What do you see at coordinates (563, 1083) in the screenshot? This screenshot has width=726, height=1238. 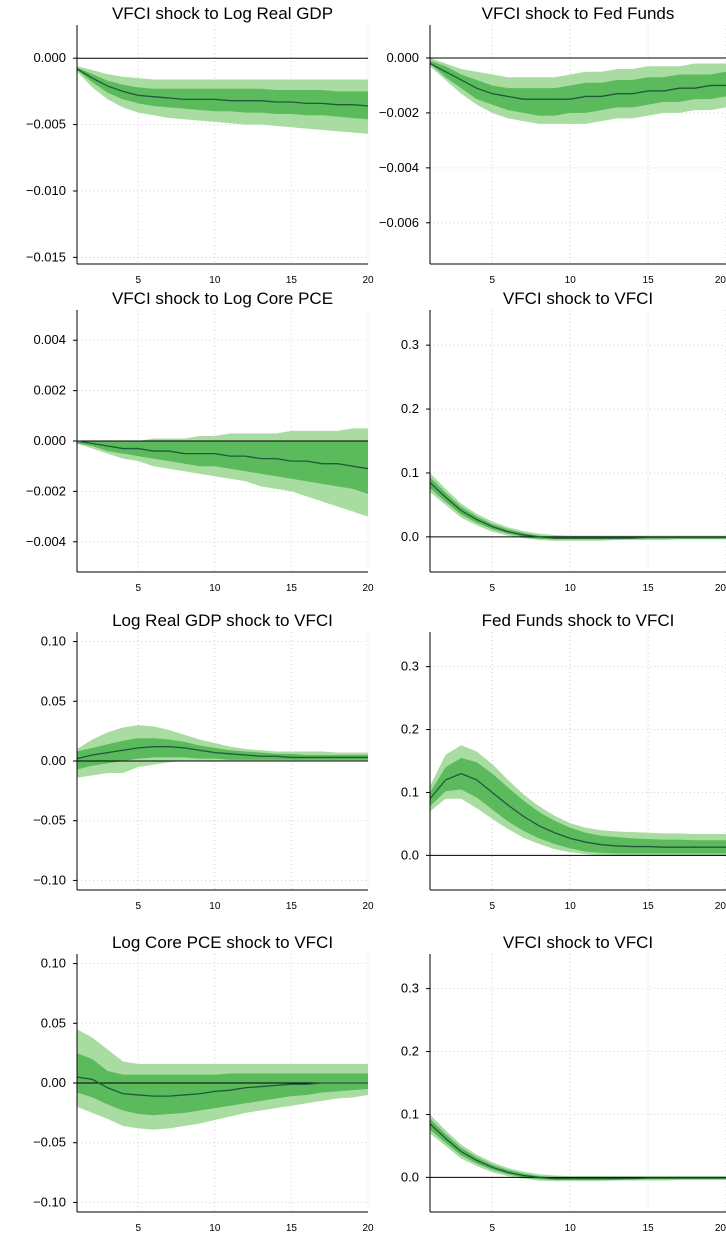 I see `irf-panel-8: VFCI shock to VFCI 0.3 0.2 0.1 0.0 5 10 15 20` at bounding box center [563, 1083].